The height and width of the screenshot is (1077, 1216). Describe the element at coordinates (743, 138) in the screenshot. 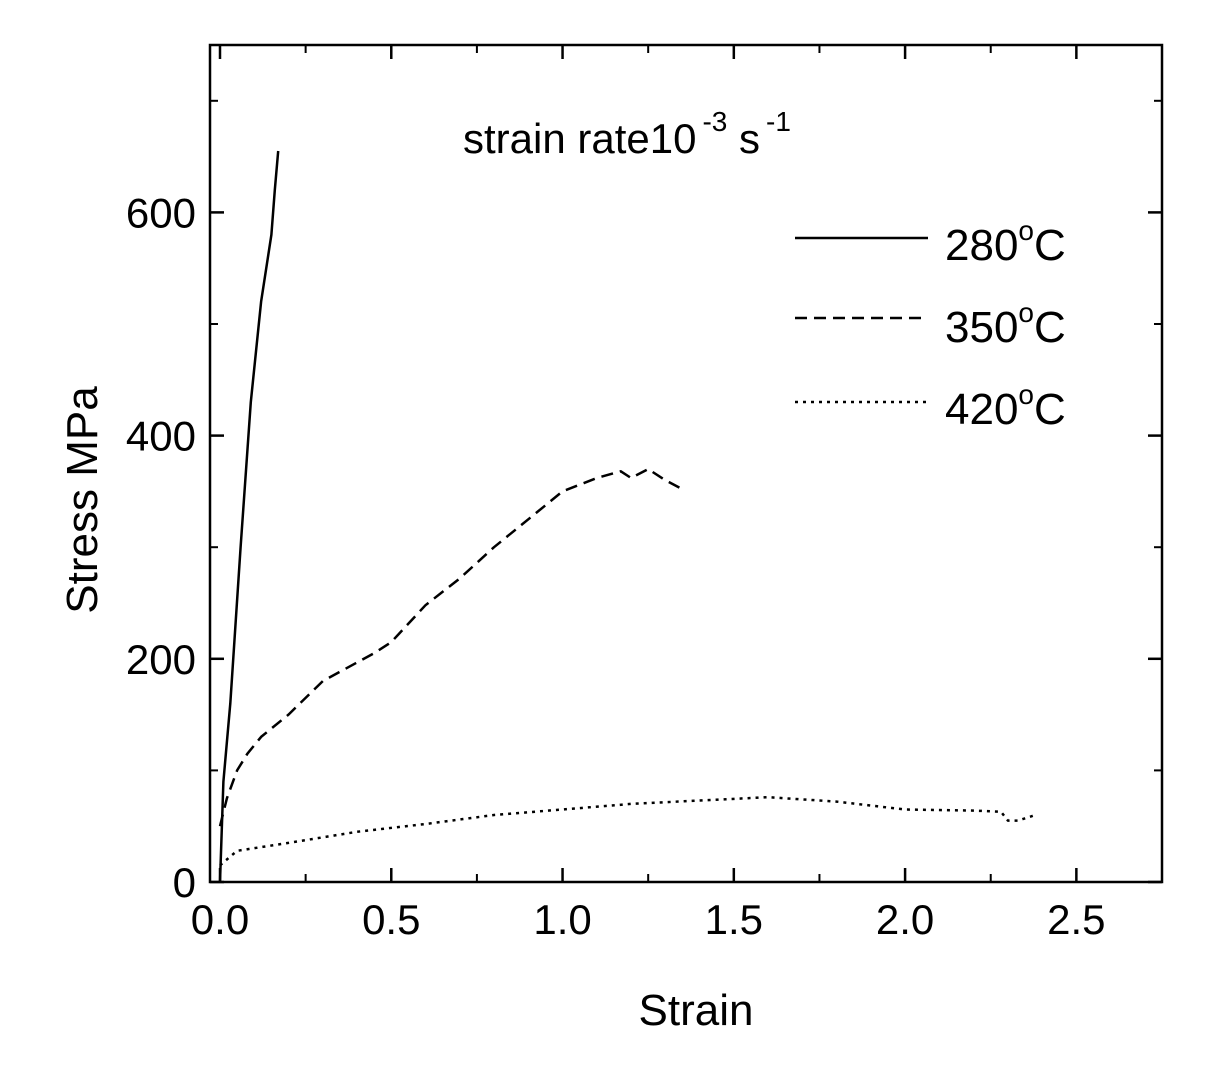

I see `annotation-unit: s` at that location.